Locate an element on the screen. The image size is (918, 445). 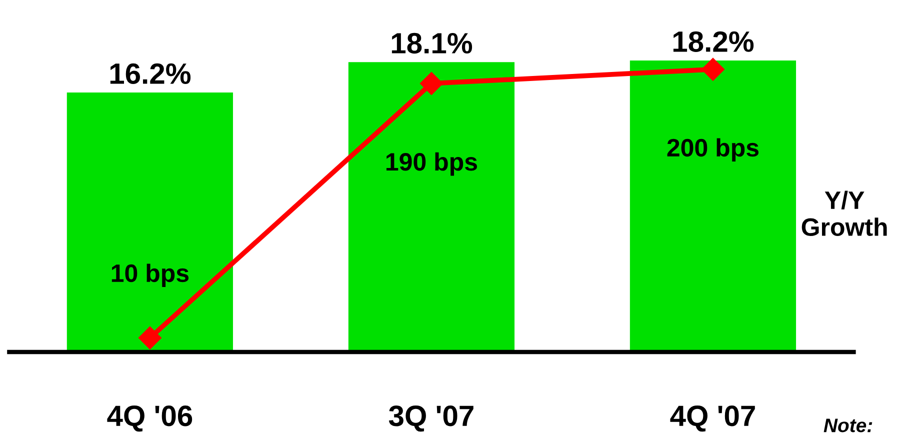
data-label: 18.2% is located at coordinates (713, 41).